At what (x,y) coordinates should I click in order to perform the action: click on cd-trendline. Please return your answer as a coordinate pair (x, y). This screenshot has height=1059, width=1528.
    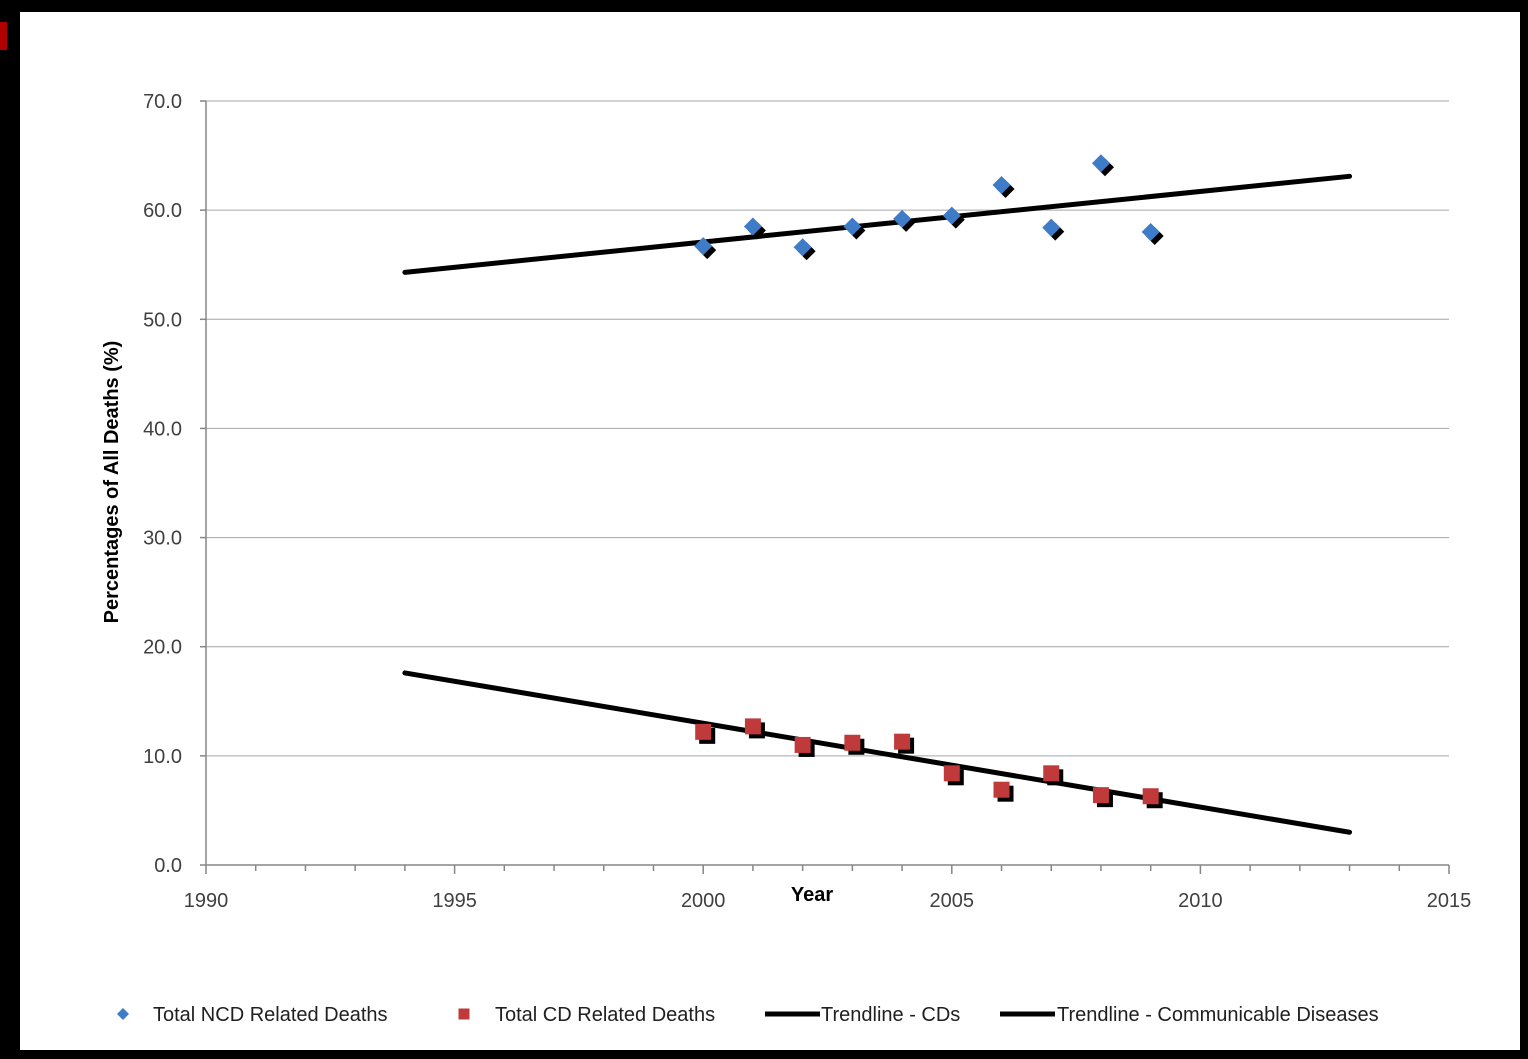
    Looking at the image, I should click on (877, 752).